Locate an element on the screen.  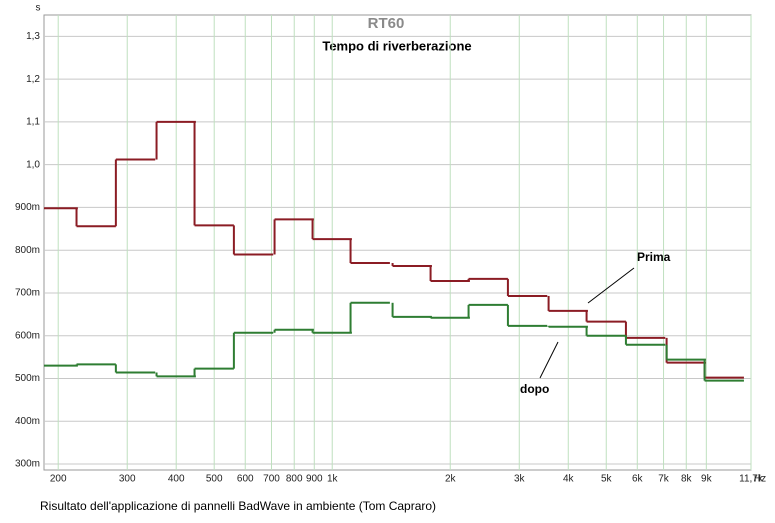
x-unit: Hz is located at coordinates (760, 479).